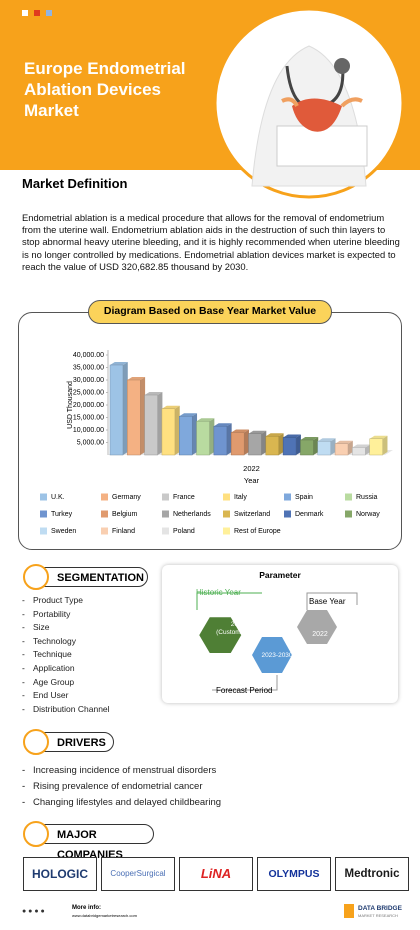  I want to click on list-item: Portability, so click(52, 613).